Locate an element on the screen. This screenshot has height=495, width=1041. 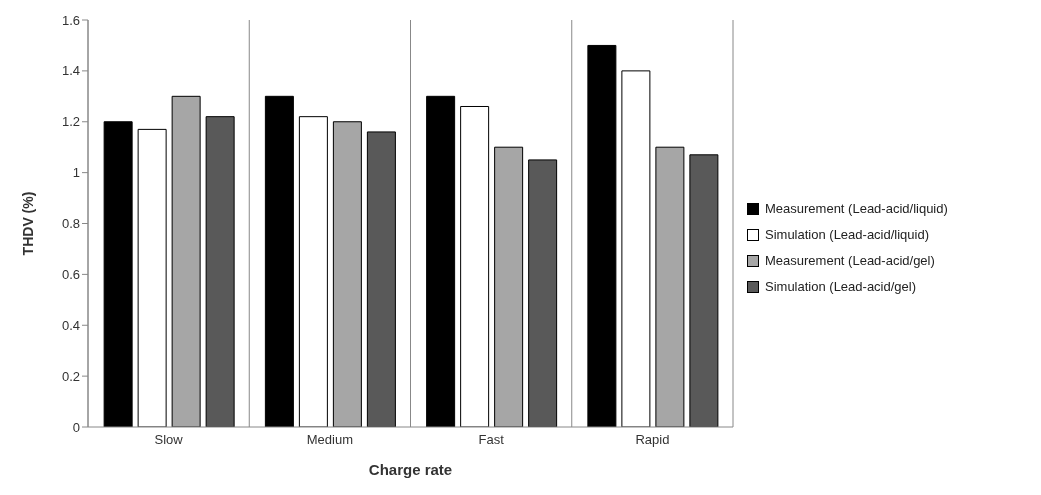
y-tick-label: 0 is located at coordinates (76, 427).